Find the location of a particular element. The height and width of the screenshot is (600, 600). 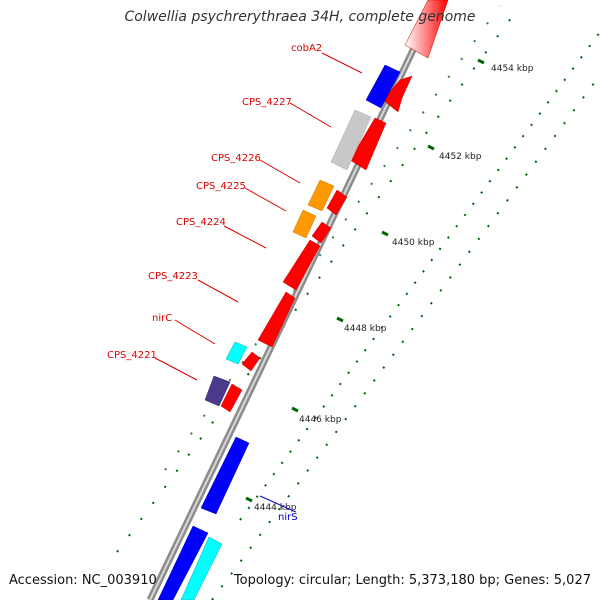

gene-CPS4227 is located at coordinates (351, 140).